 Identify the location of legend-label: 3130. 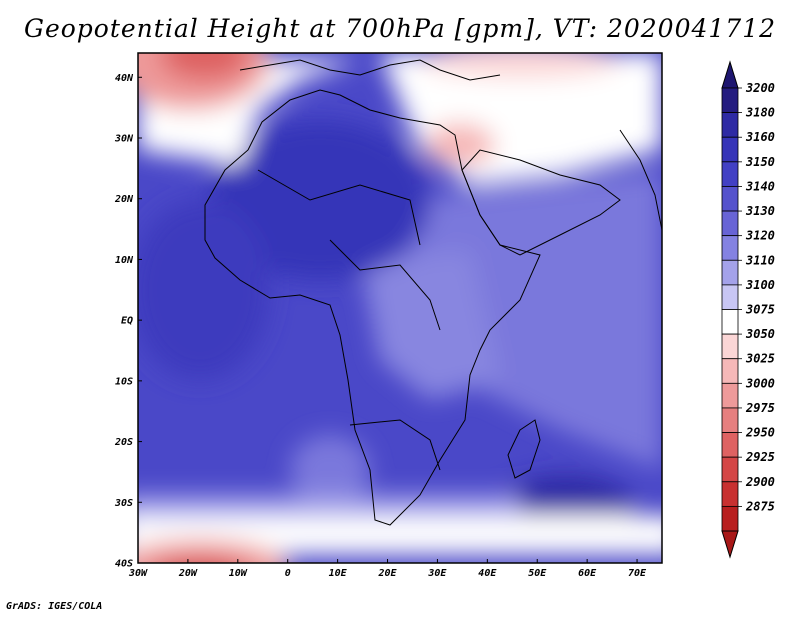
(760, 211).